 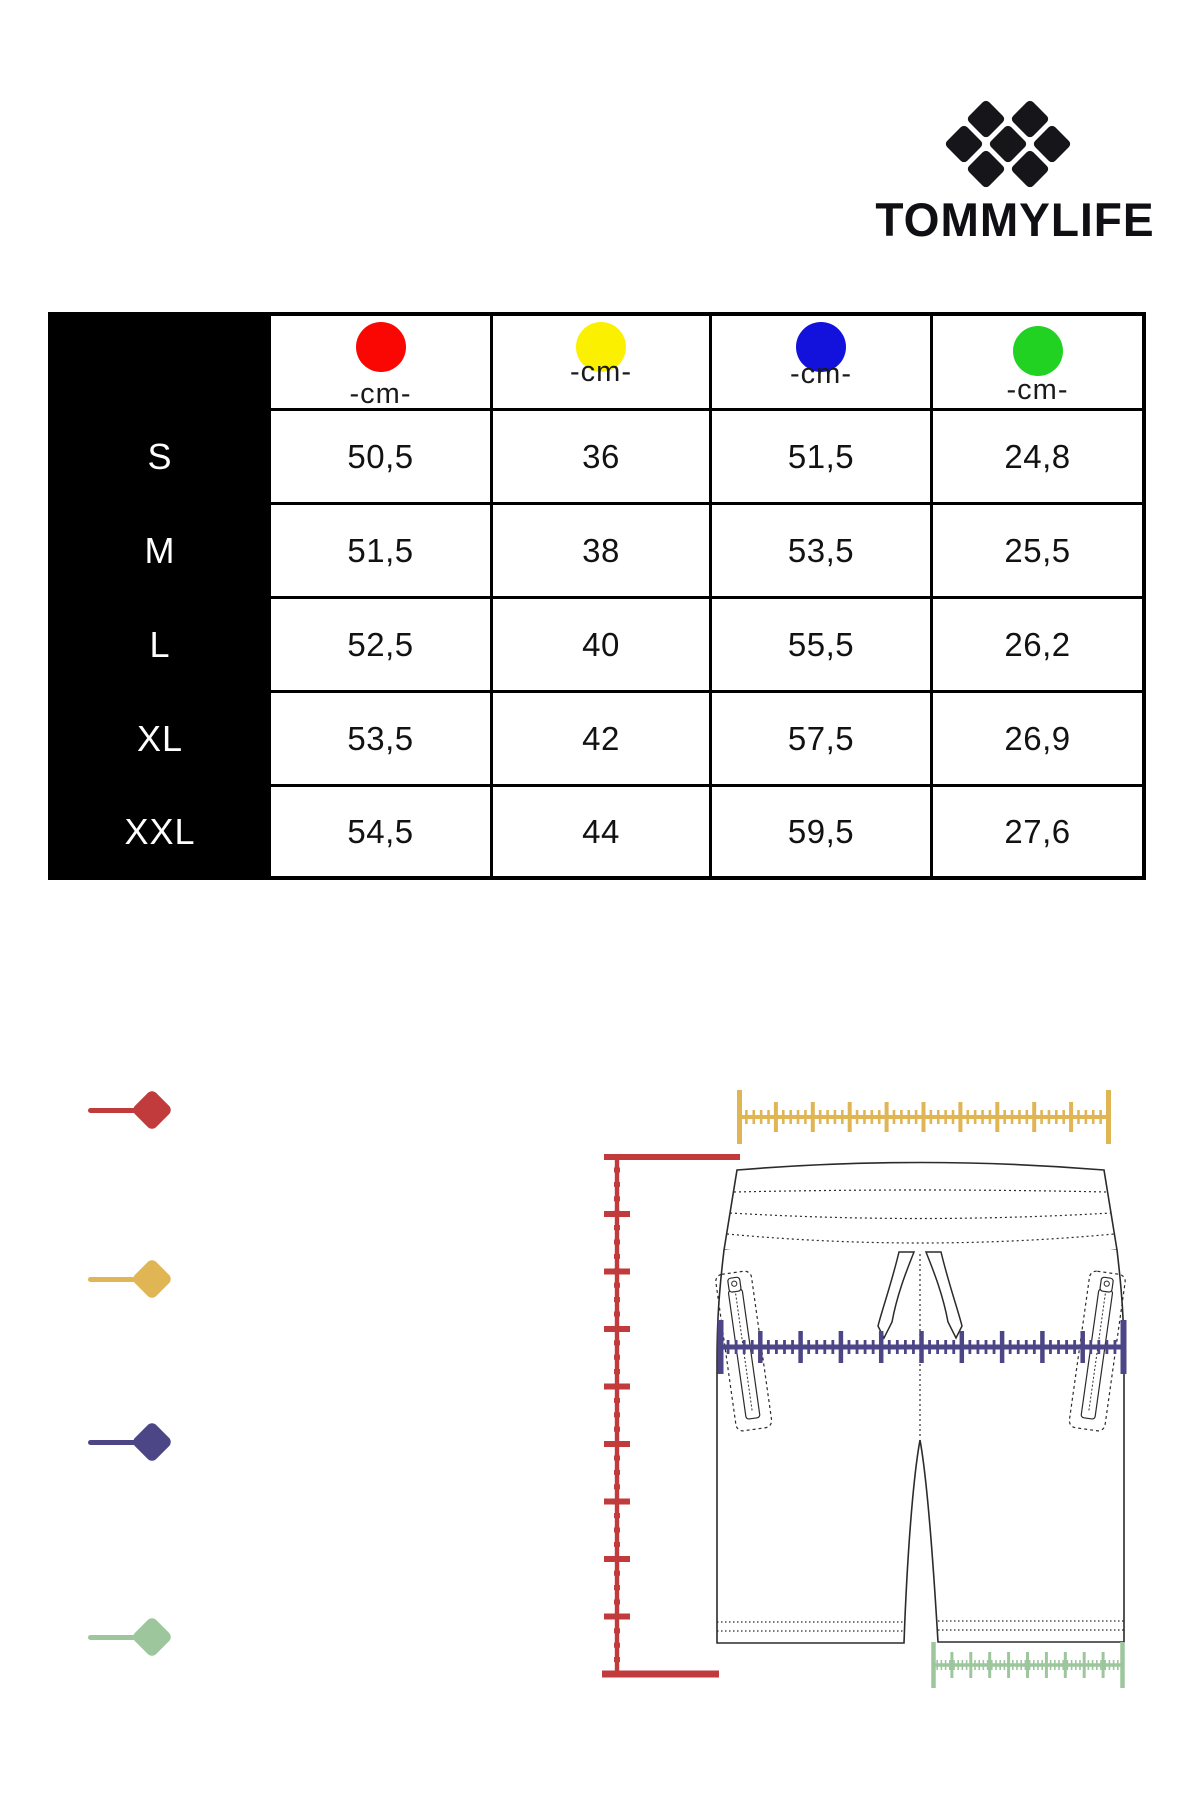 I want to click on column-header-blue: -cm-, so click(x=821, y=362).